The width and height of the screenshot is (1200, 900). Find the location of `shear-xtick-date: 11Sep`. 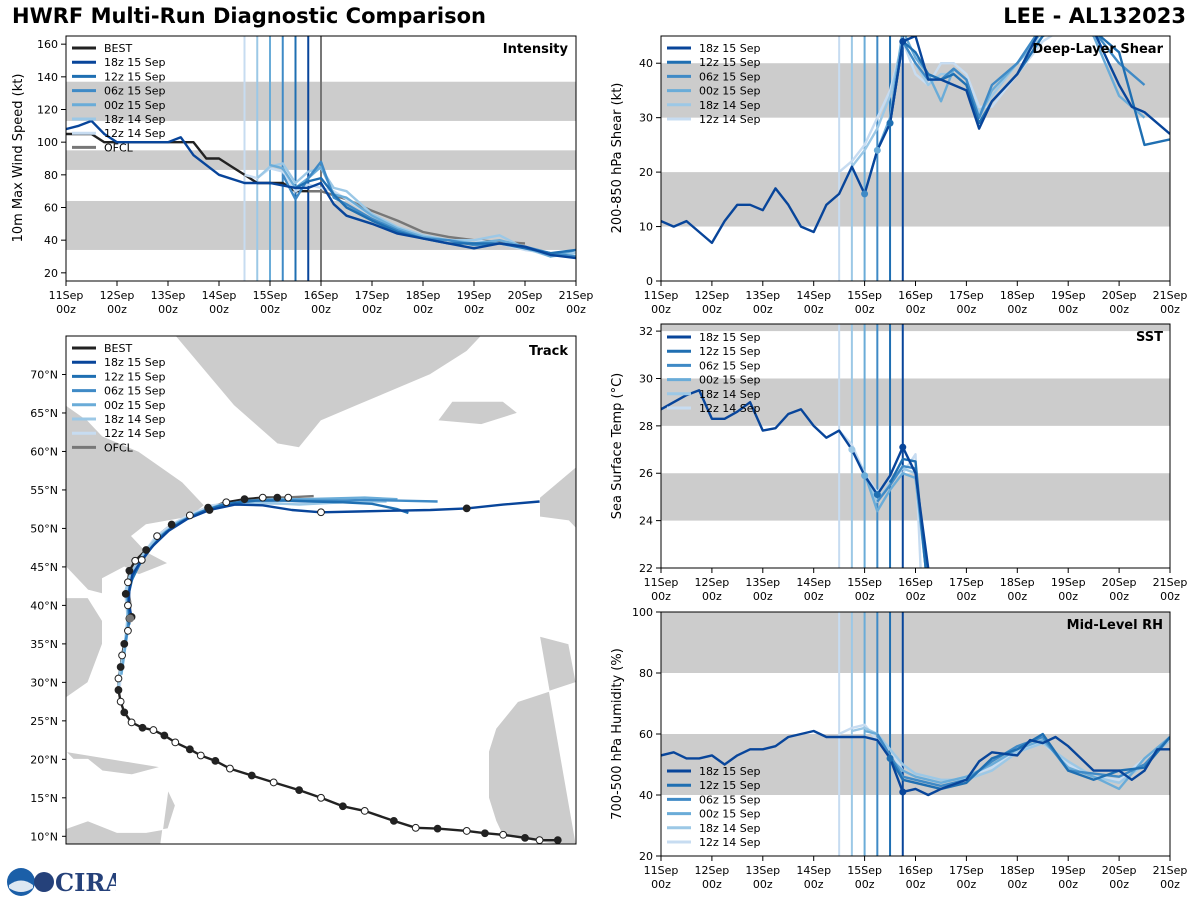

shear-xtick-date: 11Sep is located at coordinates (661, 295).